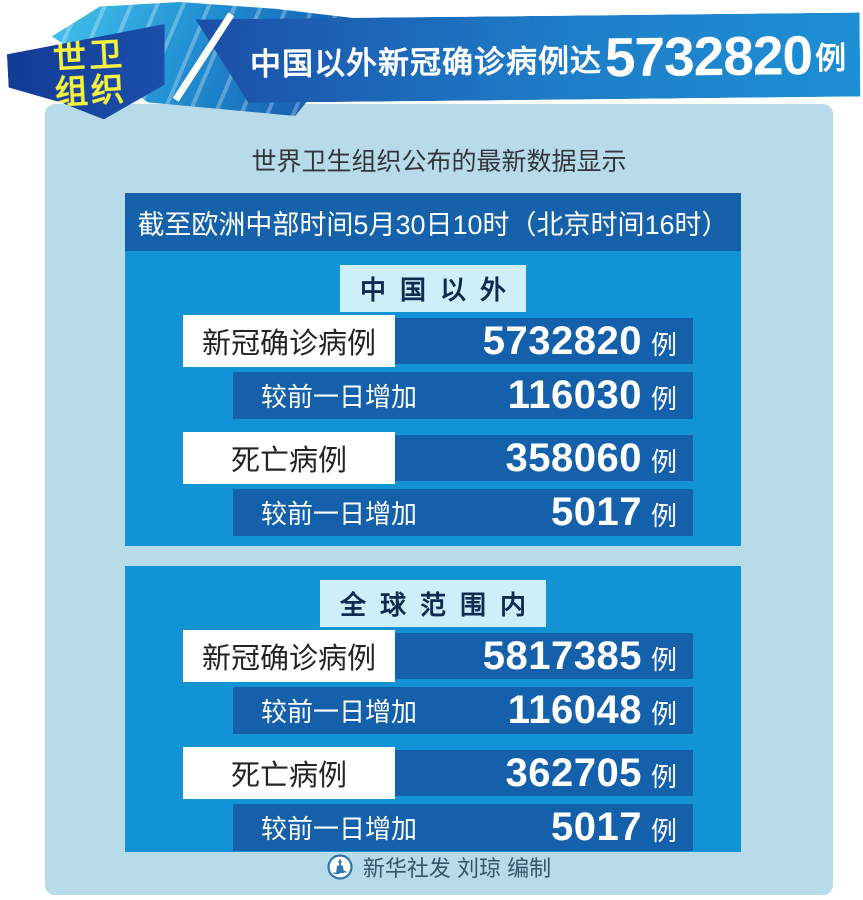  I want to click on stat-value: 362705, so click(573, 772).